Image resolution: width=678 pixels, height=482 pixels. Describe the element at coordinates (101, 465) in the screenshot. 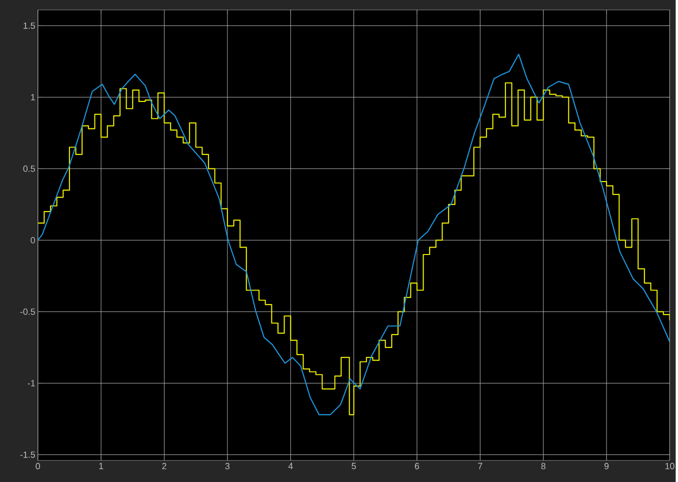

I see `x-tick-label: 1` at that location.